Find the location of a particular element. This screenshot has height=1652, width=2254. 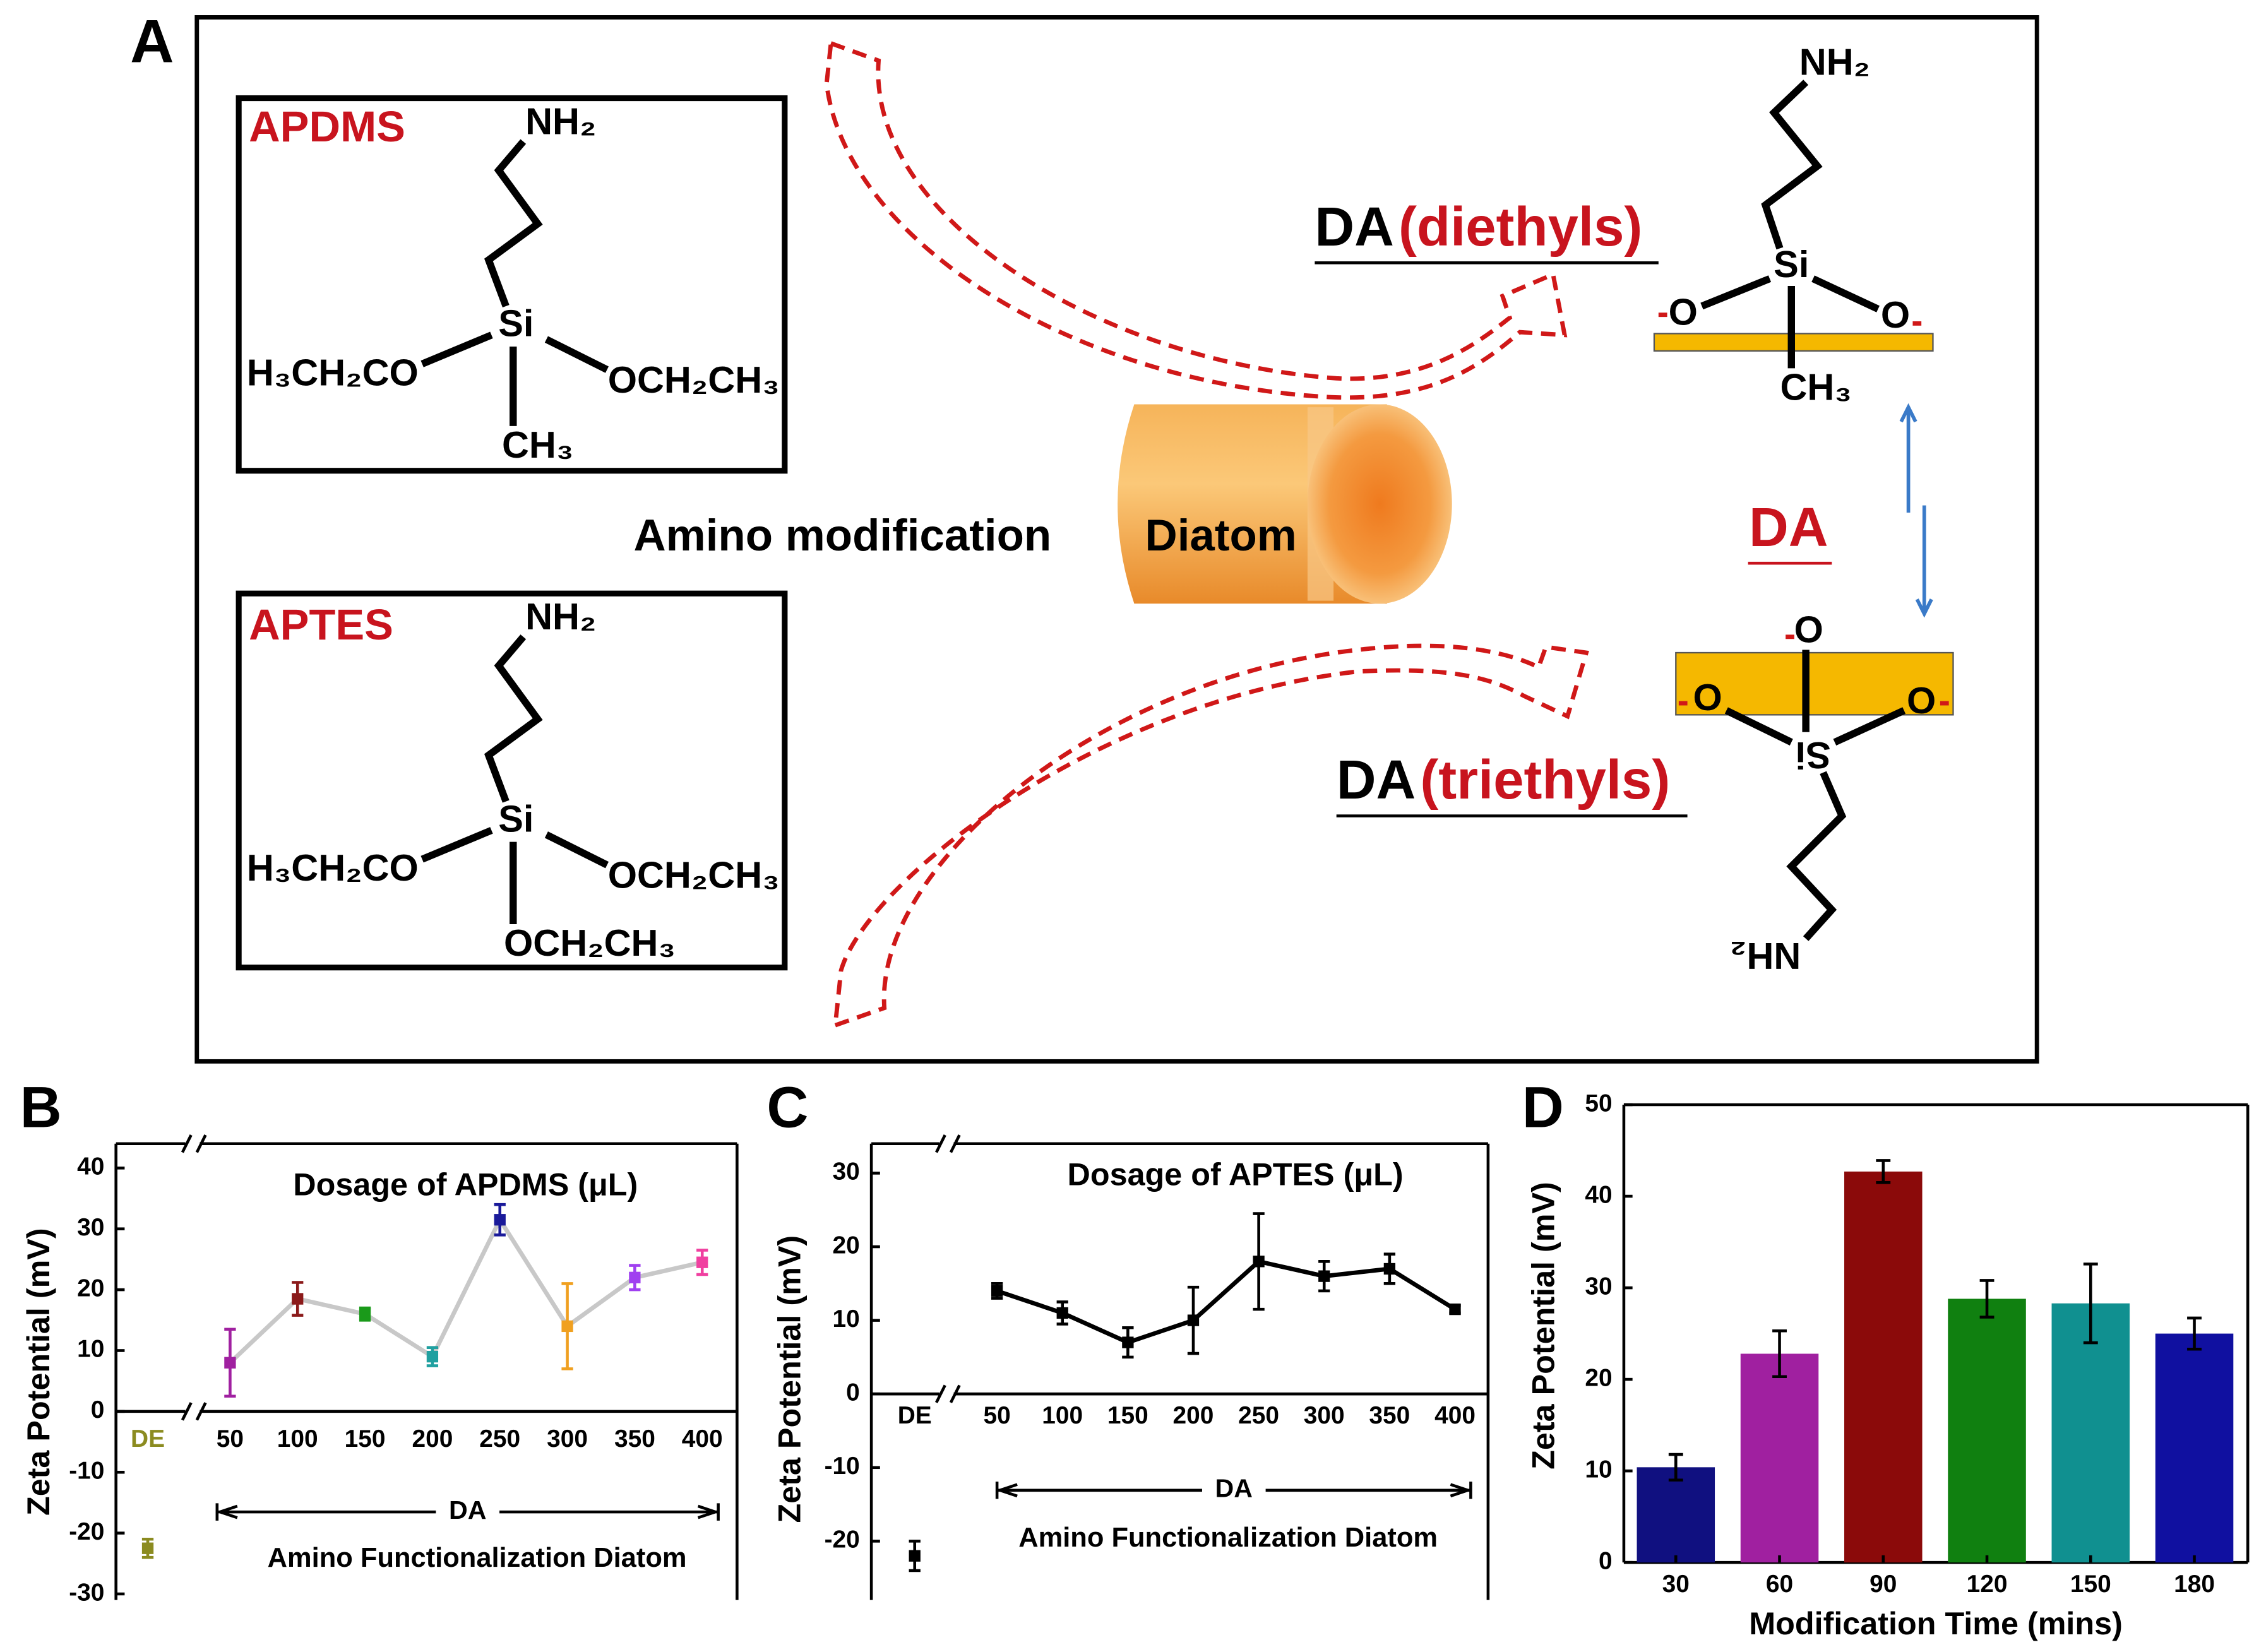

panel-label: D is located at coordinates (1543, 1108).